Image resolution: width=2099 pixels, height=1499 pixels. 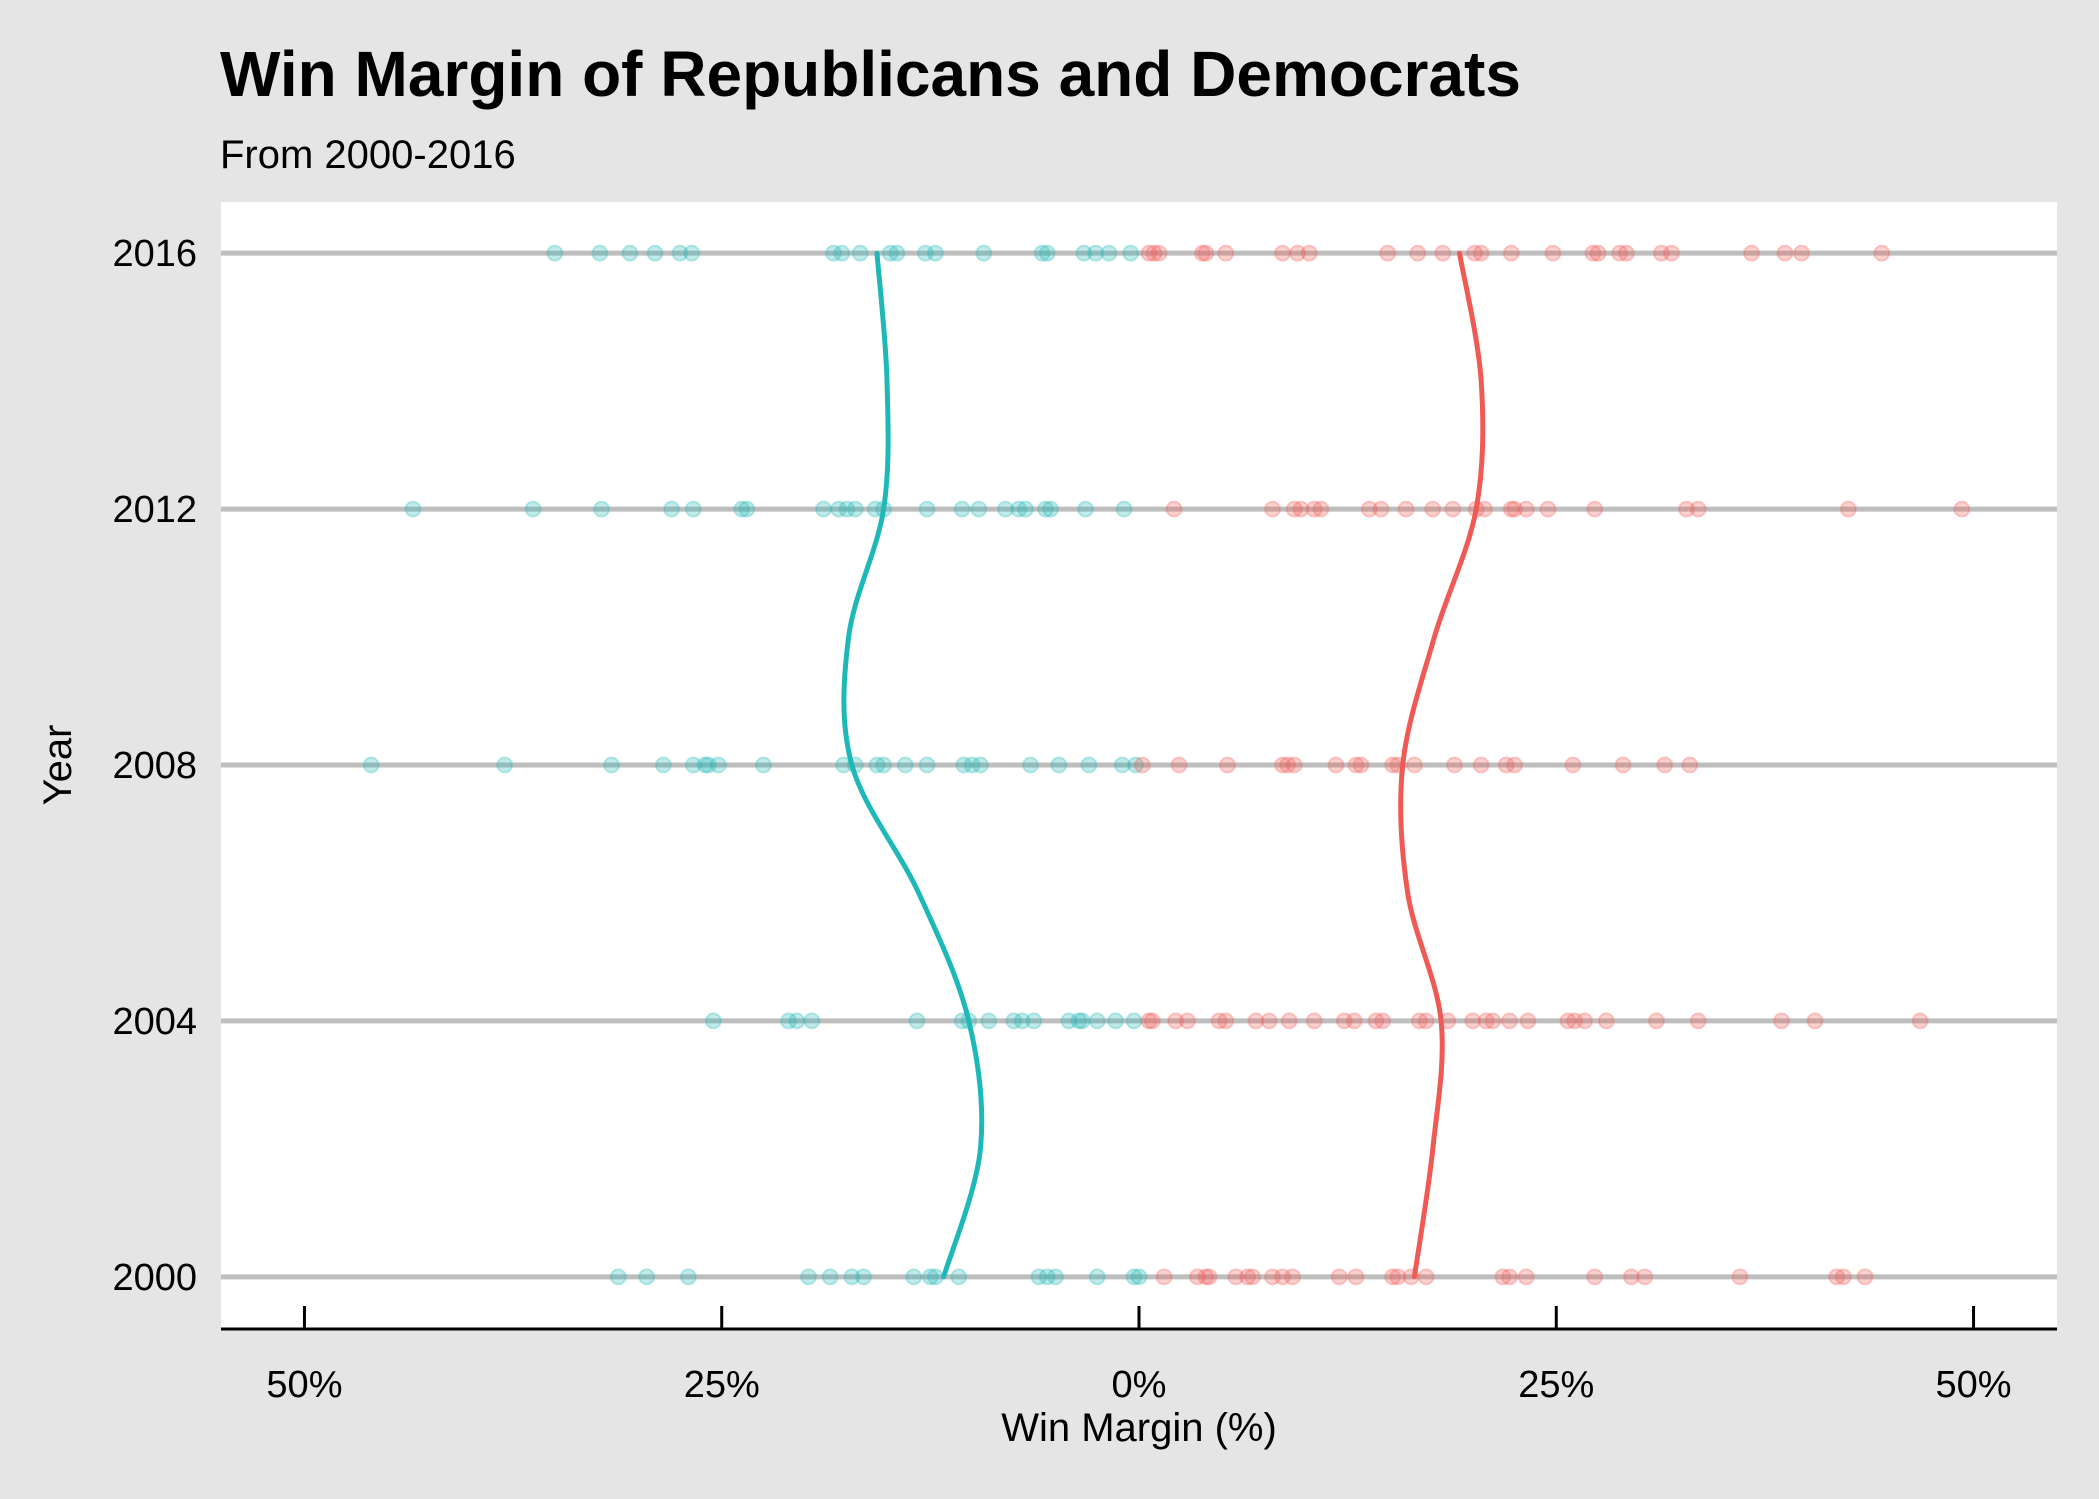 What do you see at coordinates (1139, 1356) in the screenshot?
I see `x-axis: 50% 25% 0% 25% 50%` at bounding box center [1139, 1356].